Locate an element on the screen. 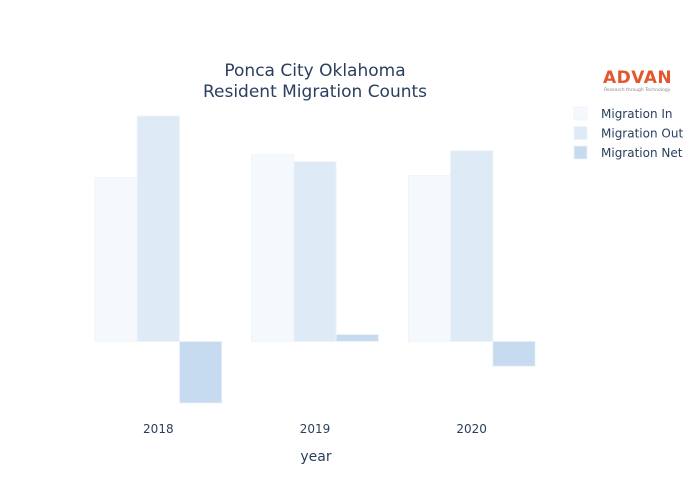 The image size is (700, 500). bar-migration-in-2020 is located at coordinates (429, 258).